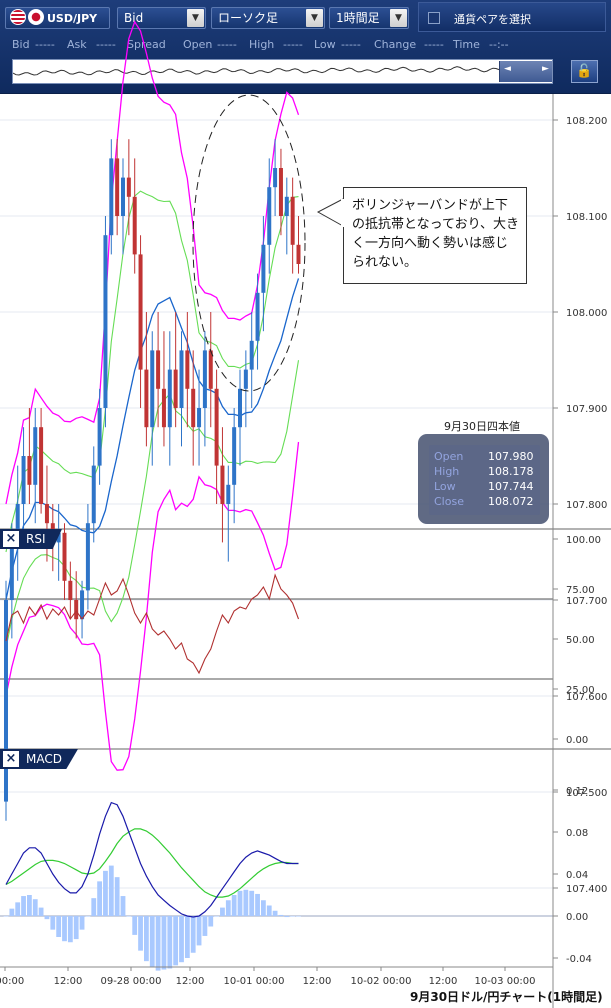  I want to click on ohlc-panel-inner, so click(484, 480).